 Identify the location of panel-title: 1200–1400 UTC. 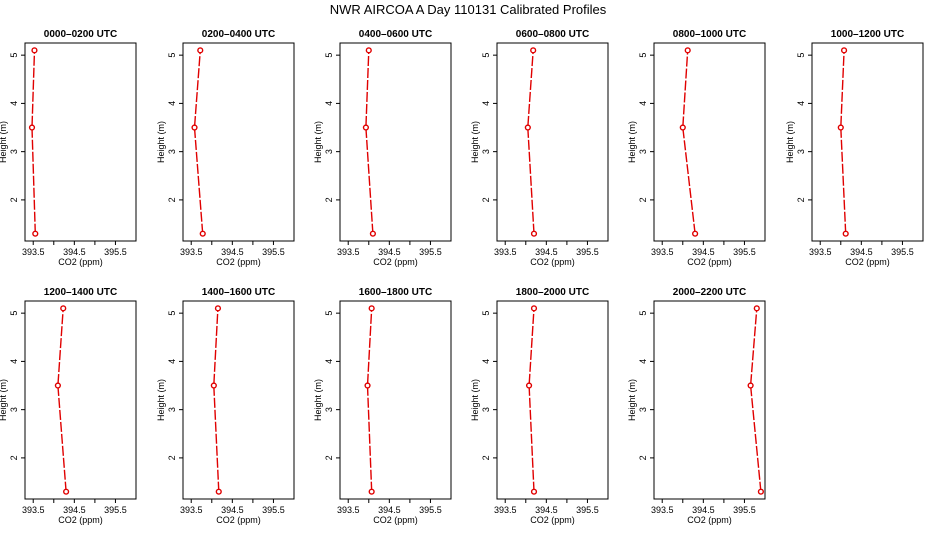
(80, 292).